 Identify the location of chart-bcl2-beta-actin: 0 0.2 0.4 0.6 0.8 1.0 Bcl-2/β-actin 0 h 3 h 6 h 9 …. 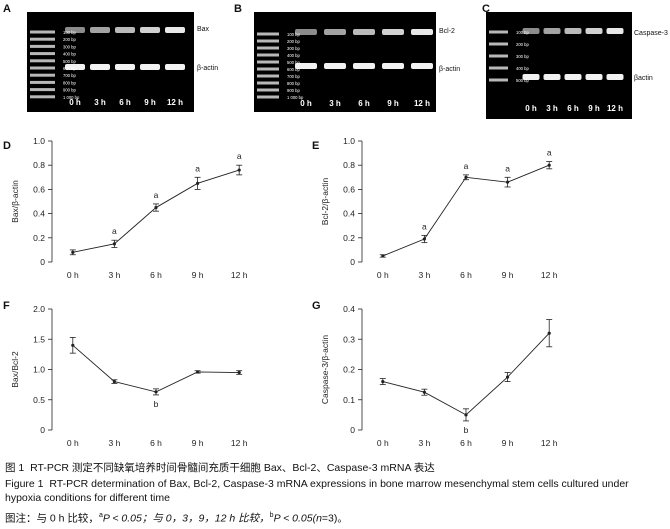
(439, 208).